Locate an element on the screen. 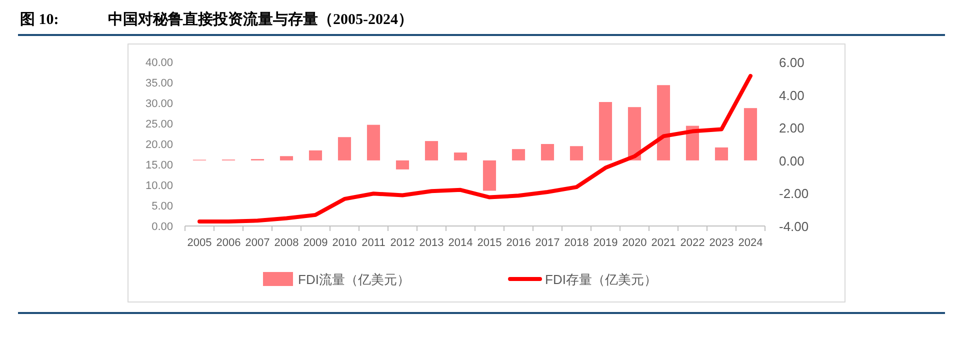  x-tick-label: 2021 is located at coordinates (663, 243).